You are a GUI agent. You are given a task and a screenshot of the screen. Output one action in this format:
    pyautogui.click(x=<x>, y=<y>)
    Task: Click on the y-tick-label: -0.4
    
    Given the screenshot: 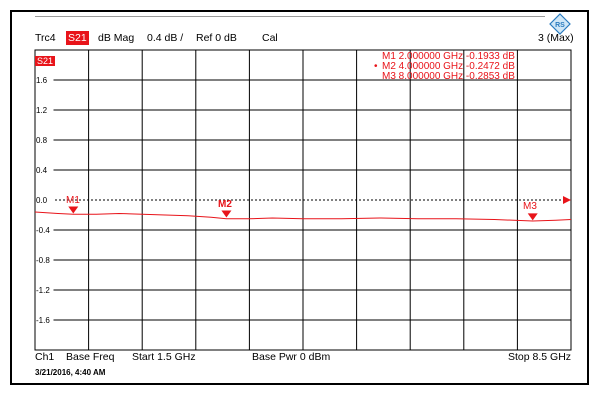 What is the action you would take?
    pyautogui.click(x=43, y=230)
    